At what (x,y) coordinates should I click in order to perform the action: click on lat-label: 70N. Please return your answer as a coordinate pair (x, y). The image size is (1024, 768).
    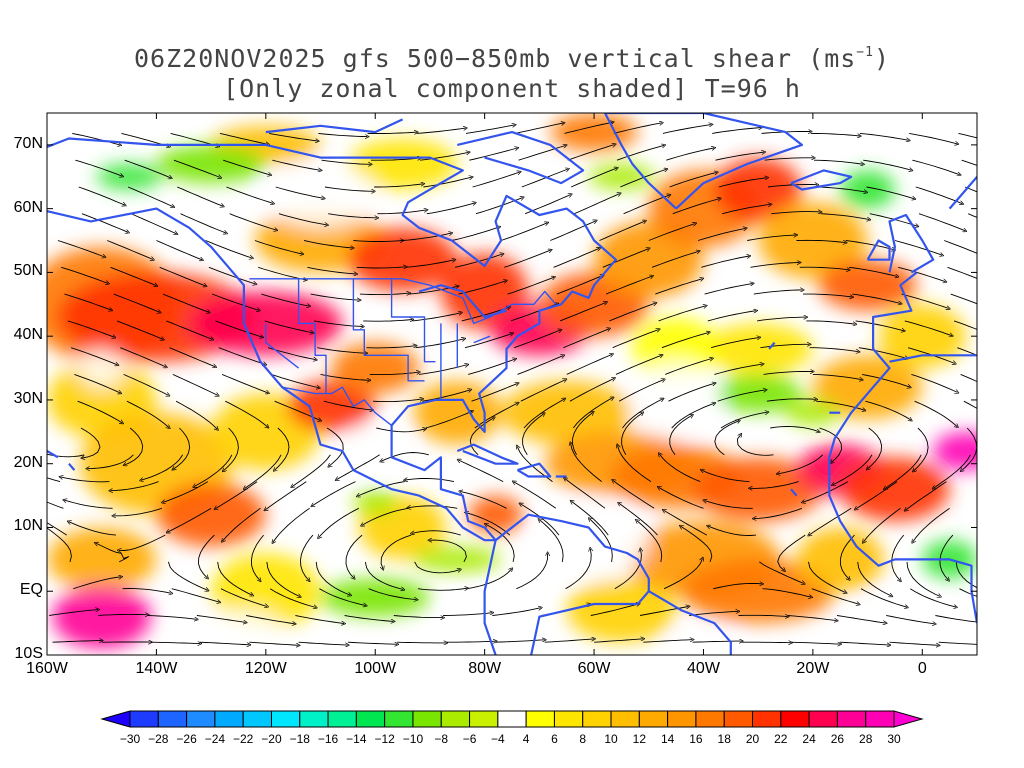
    Looking at the image, I should click on (28, 143).